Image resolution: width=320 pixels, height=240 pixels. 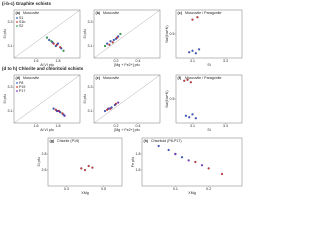 What do you see at coordinates (18, 78) in the screenshot?
I see `panel-label: (d)` at bounding box center [18, 78].